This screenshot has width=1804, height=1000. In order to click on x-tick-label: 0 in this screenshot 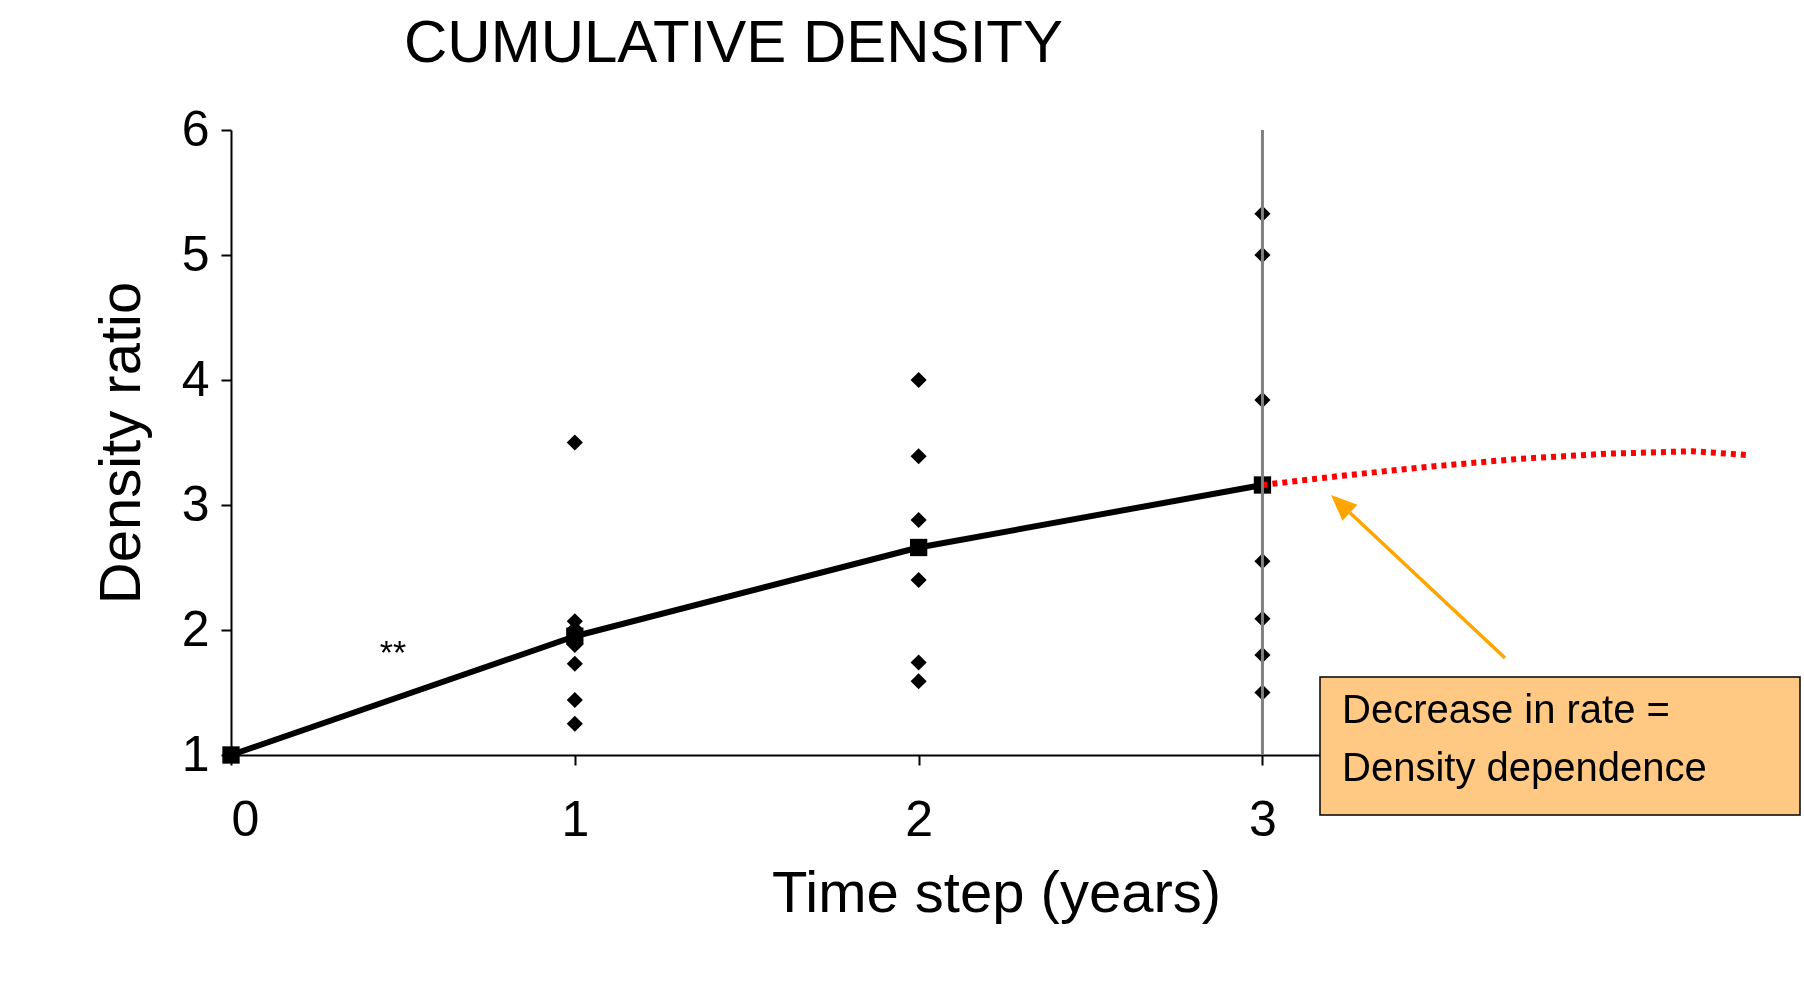, I will do `click(245, 818)`.